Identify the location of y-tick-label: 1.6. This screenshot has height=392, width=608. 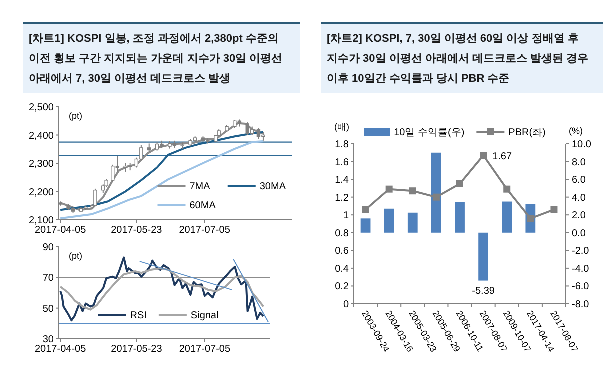
(342, 162).